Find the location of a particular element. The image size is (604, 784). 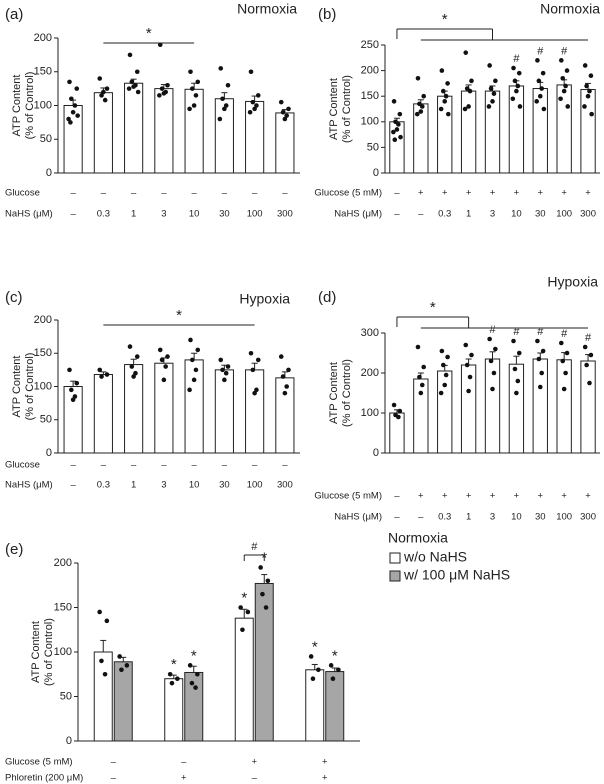

row-label: NaHS (μM) is located at coordinates (358, 214).